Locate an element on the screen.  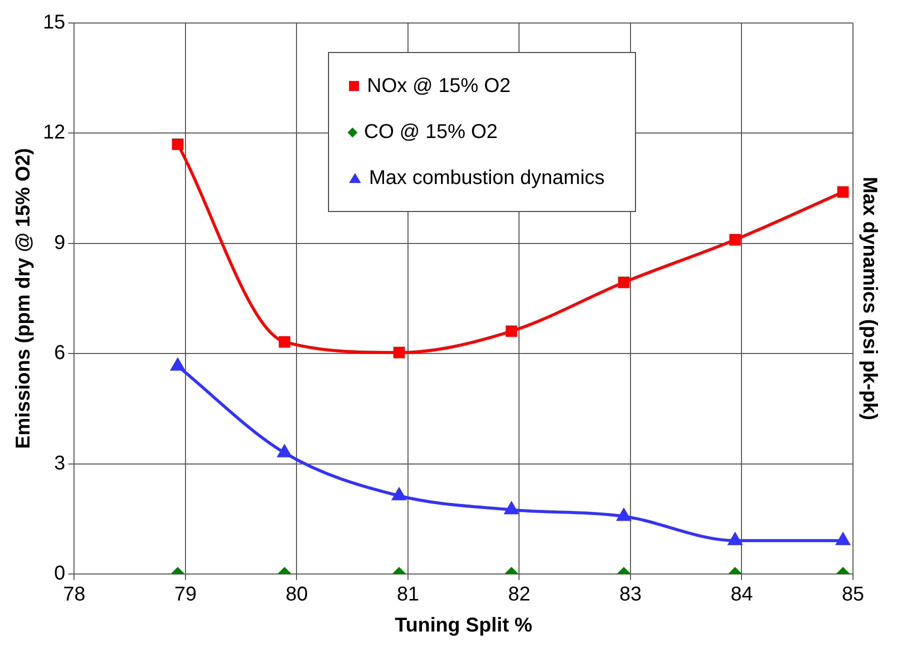
x-tick-label: 79 is located at coordinates (185, 595).